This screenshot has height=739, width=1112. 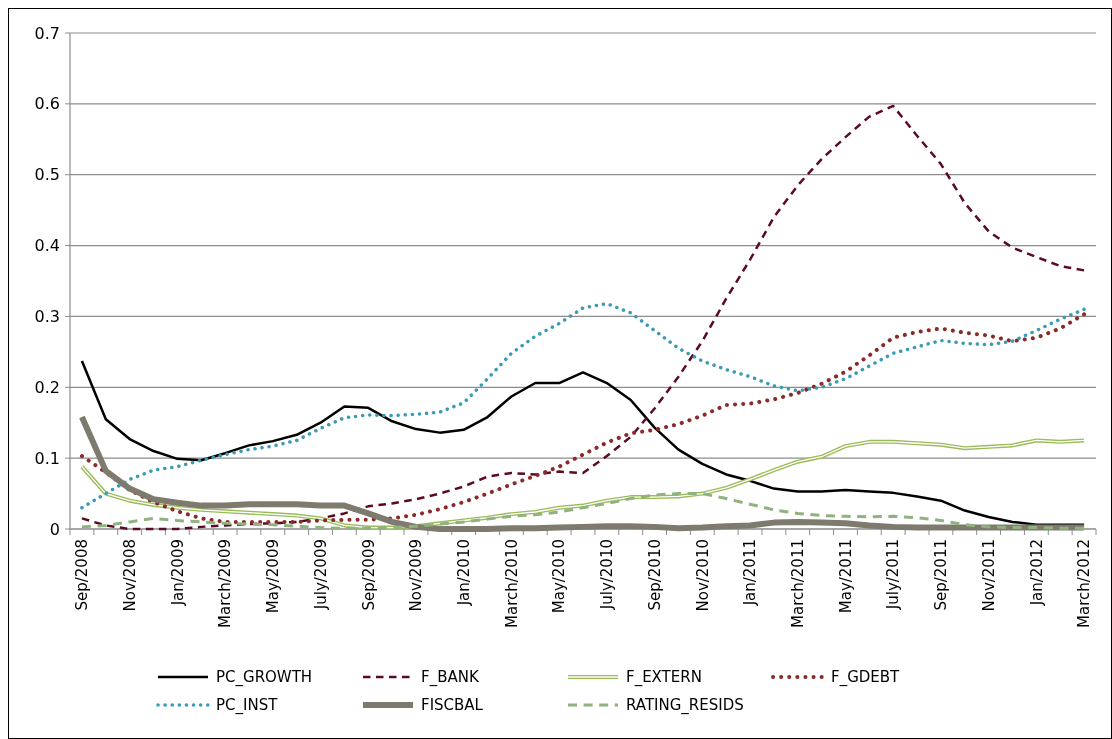 What do you see at coordinates (866, 678) in the screenshot?
I see `legend-label: F_GDEBT` at bounding box center [866, 678].